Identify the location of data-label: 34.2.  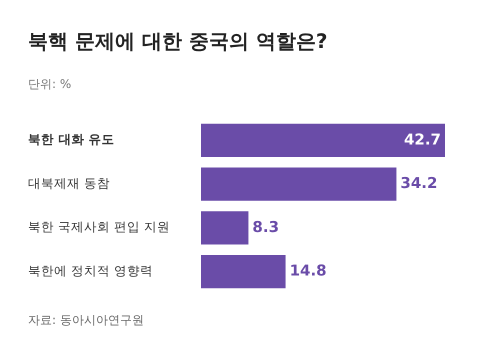
(419, 183).